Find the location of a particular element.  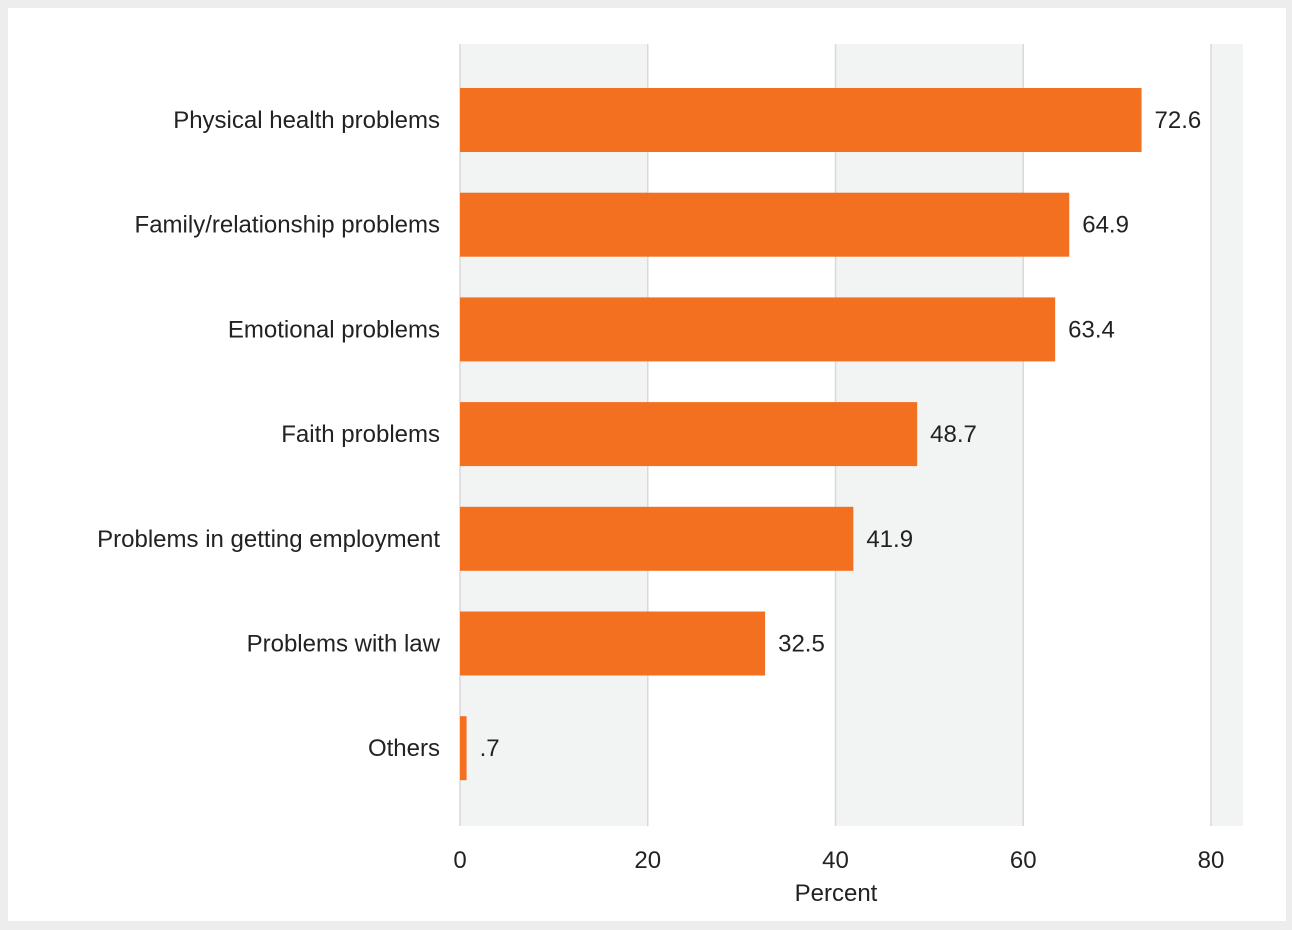

value-label: .7 is located at coordinates (490, 748).